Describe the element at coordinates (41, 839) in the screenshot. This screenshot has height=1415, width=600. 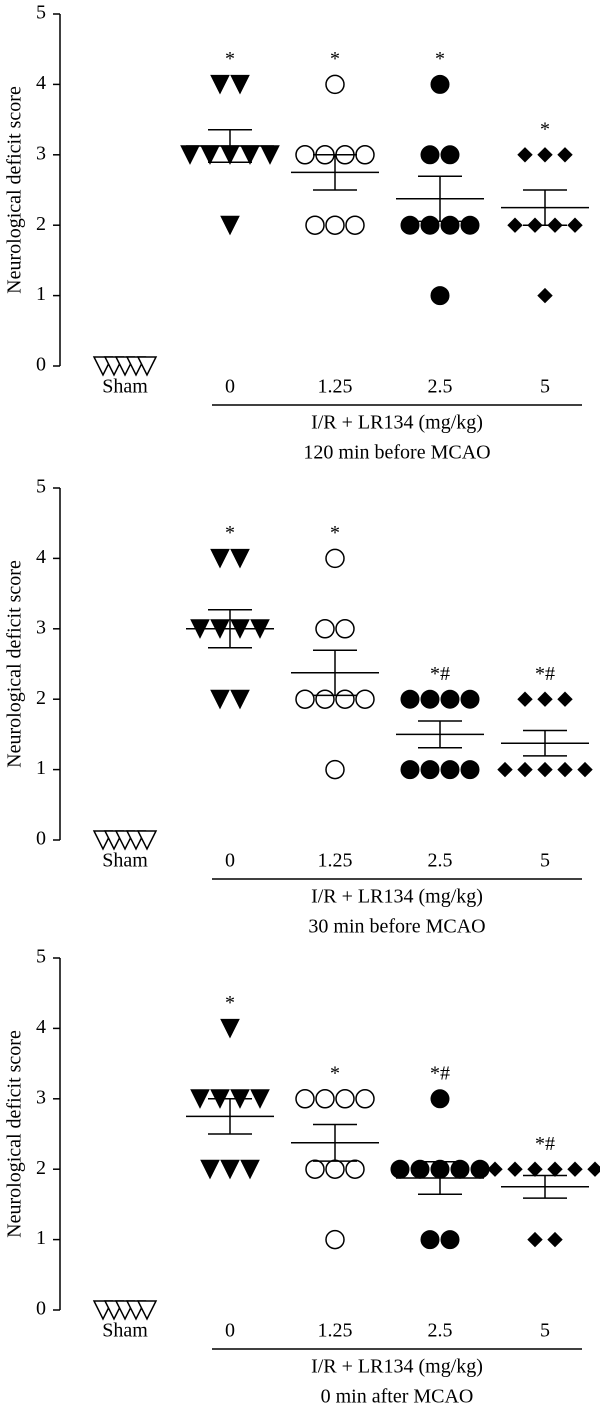
I see `y-tick-label: 0` at that location.